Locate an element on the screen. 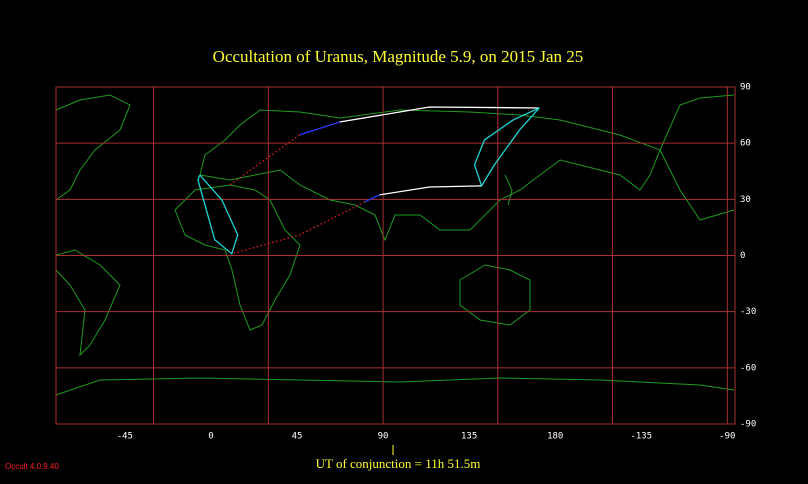 This screenshot has width=808, height=484. y-tick-label: -90 is located at coordinates (748, 425).